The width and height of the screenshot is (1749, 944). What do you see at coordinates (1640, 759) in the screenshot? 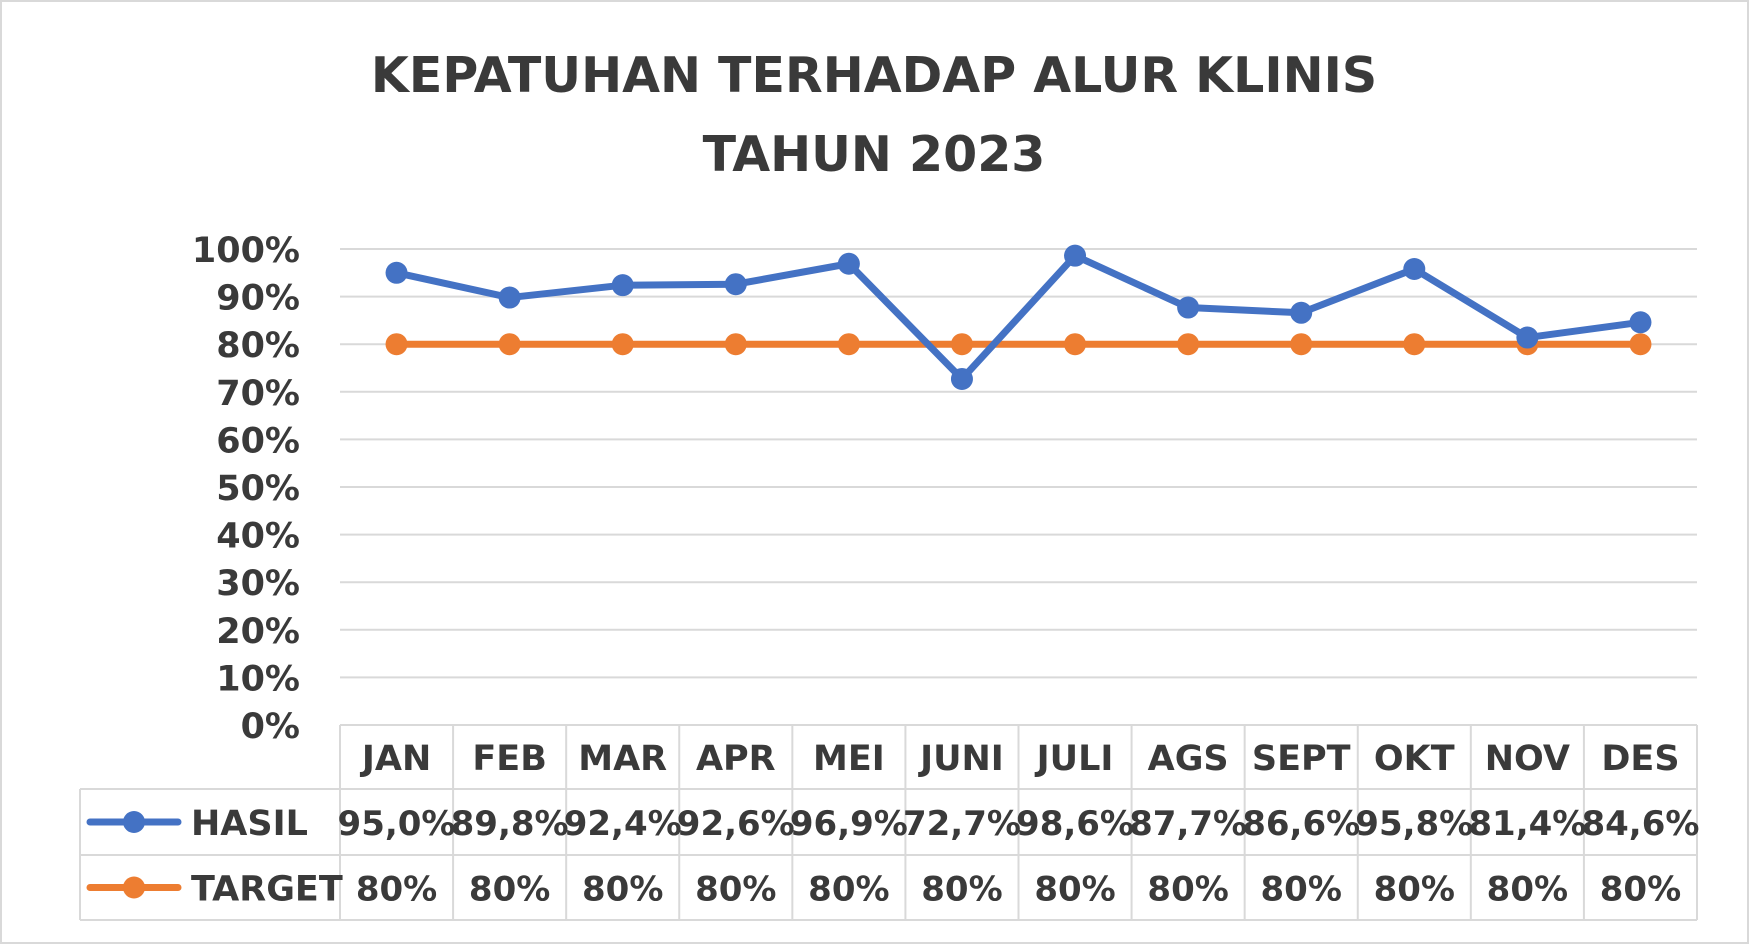
I see `x-tick-label: DES` at bounding box center [1640, 759].